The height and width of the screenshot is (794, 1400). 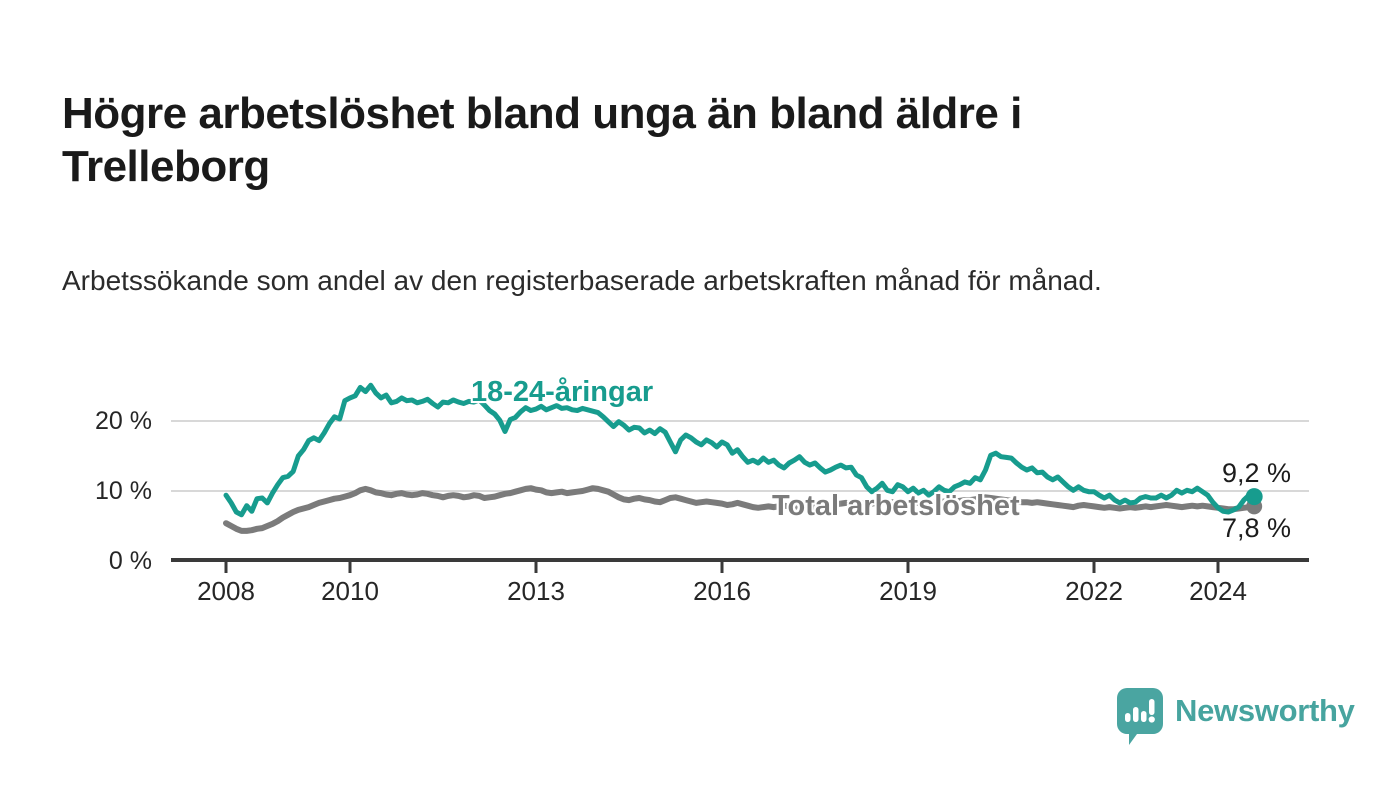 What do you see at coordinates (1257, 473) in the screenshot?
I see `end-value-label-young: 9,2 %` at bounding box center [1257, 473].